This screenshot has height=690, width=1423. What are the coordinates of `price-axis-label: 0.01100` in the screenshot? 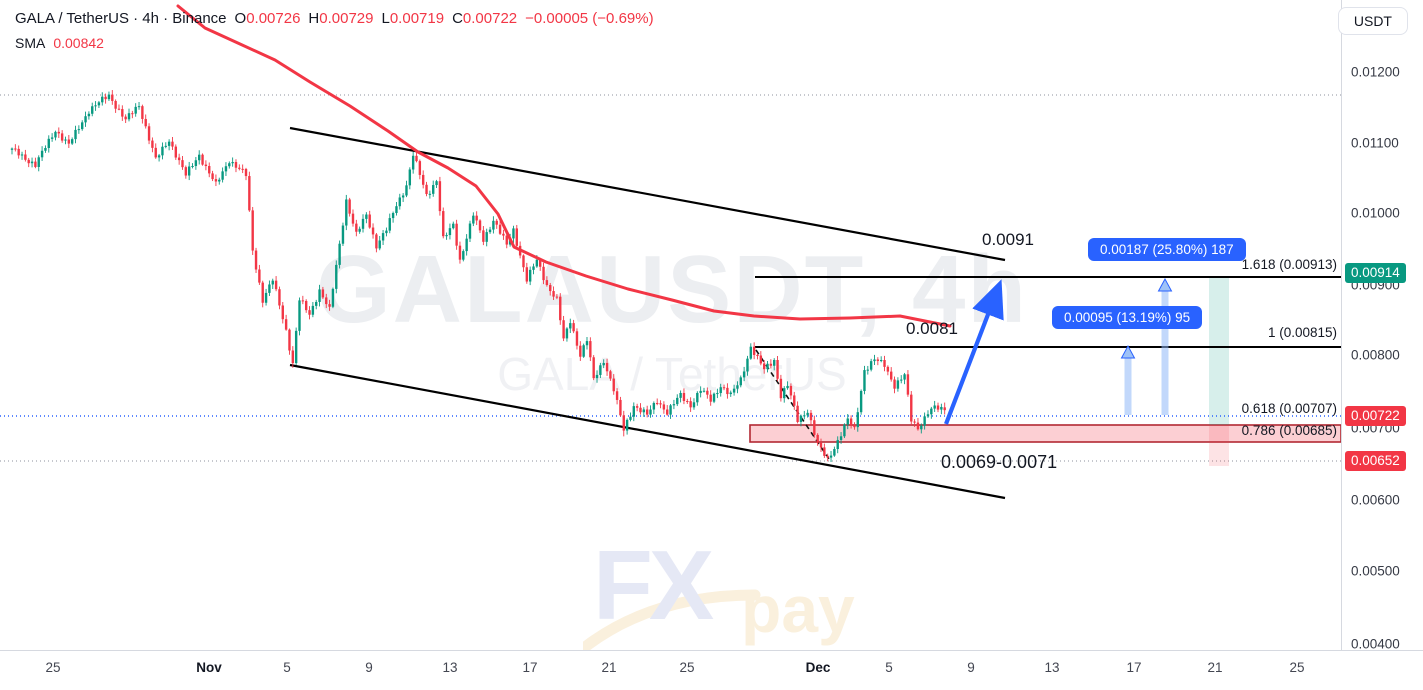 It's located at (1375, 143).